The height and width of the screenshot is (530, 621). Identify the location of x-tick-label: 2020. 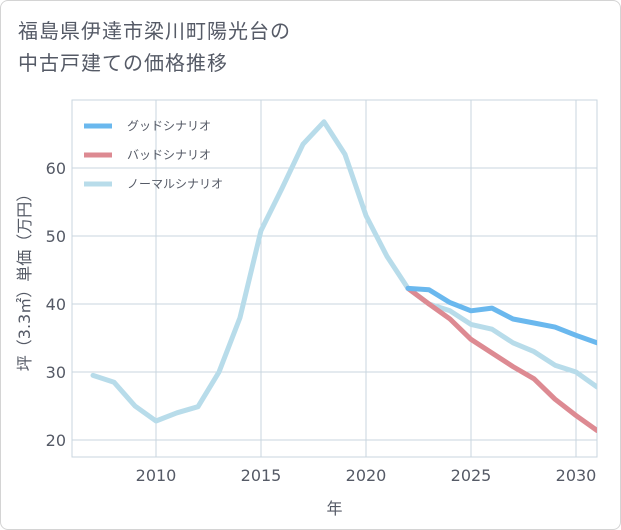
(366, 475).